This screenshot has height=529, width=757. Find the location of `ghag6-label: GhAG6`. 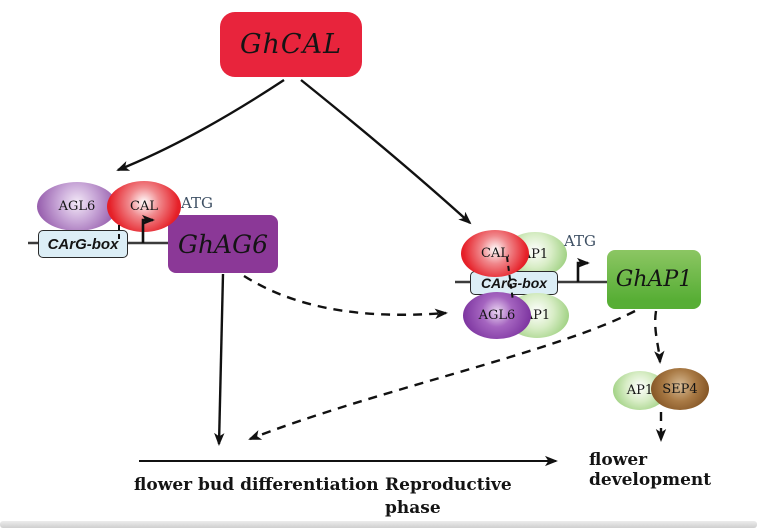

ghag6-label: GhAG6 is located at coordinates (222, 244).